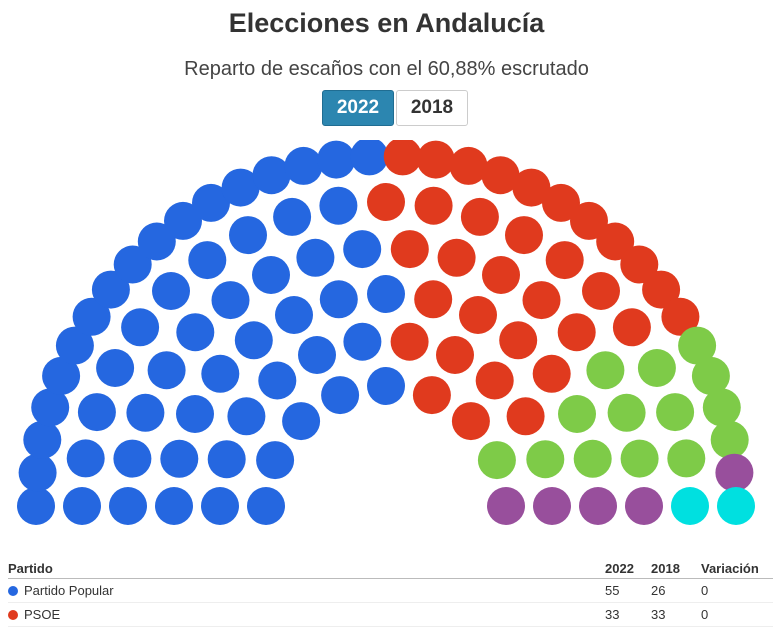 This screenshot has height=635, width=773. Describe the element at coordinates (390, 568) in the screenshot. I see `table-header: Partido 2022 2018 Variación` at that location.